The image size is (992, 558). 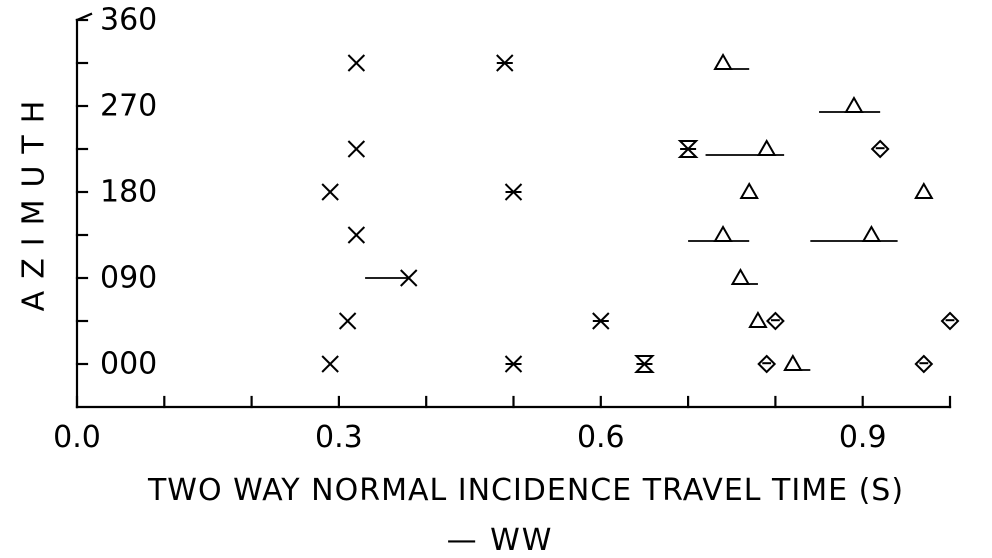 I want to click on y-tick-label: 270, so click(x=128, y=106).